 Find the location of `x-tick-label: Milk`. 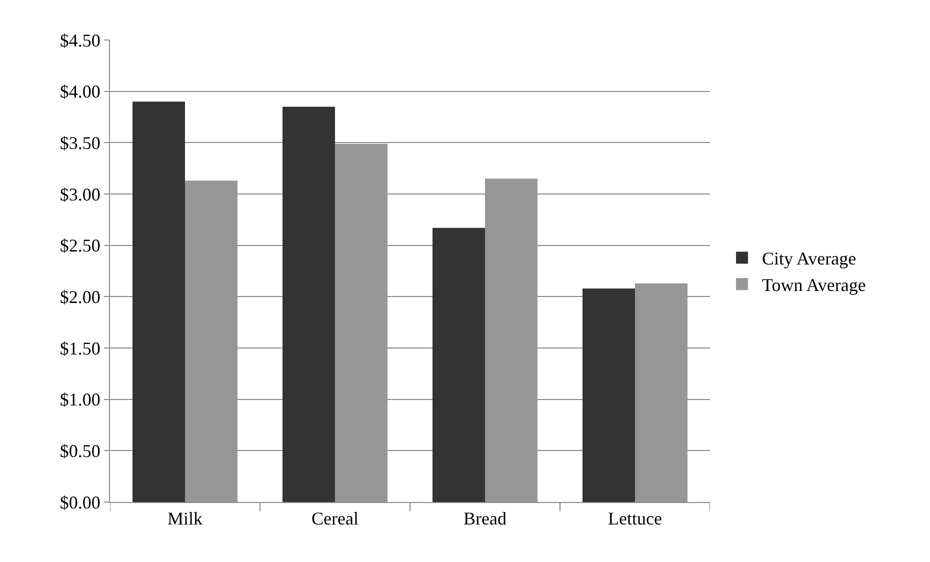

x-tick-label: Milk is located at coordinates (185, 518).